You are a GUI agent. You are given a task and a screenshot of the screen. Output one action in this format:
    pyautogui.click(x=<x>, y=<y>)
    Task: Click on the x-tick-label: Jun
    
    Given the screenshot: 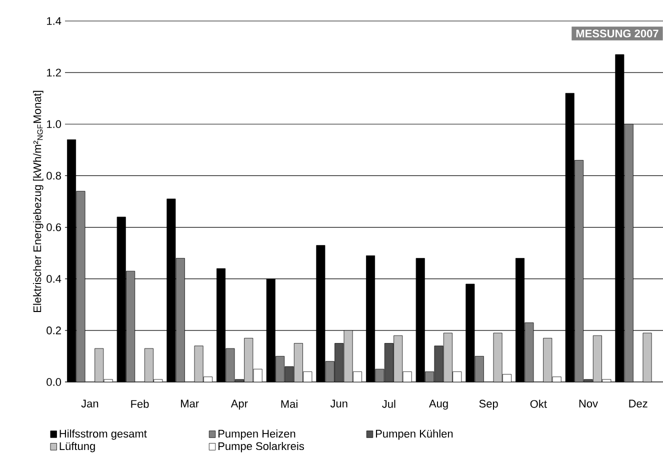 What is the action you would take?
    pyautogui.click(x=339, y=404)
    